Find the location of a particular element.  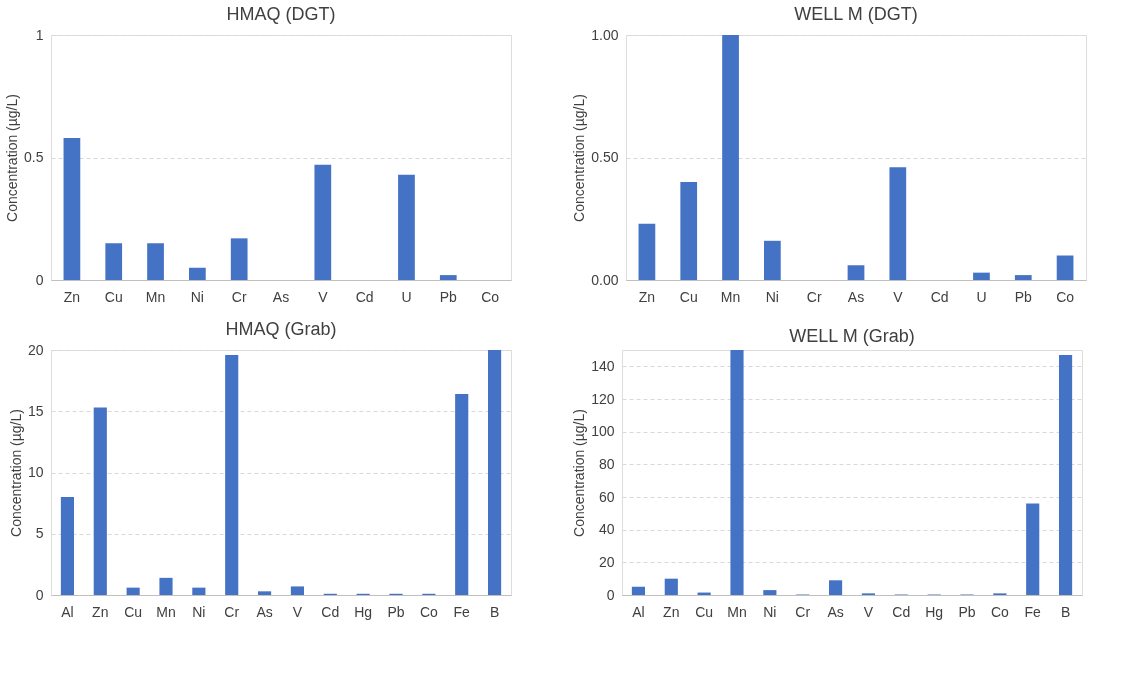

y-tick-label: 0.00 is located at coordinates (605, 279).